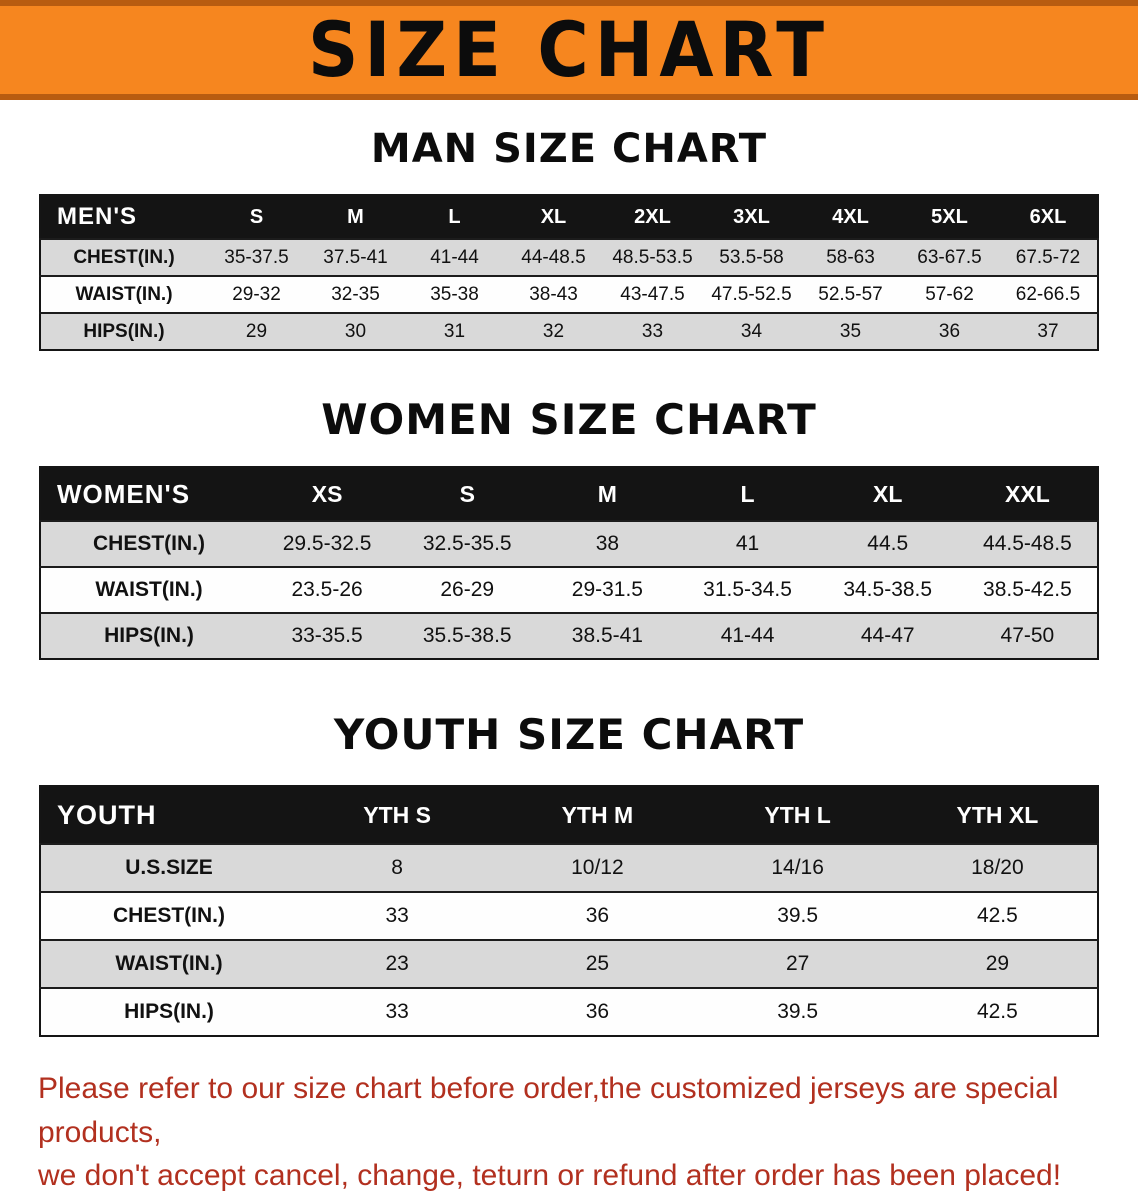 This screenshot has width=1138, height=1198. What do you see at coordinates (997, 1011) in the screenshot?
I see `youth-value-cell: 42.5` at bounding box center [997, 1011].